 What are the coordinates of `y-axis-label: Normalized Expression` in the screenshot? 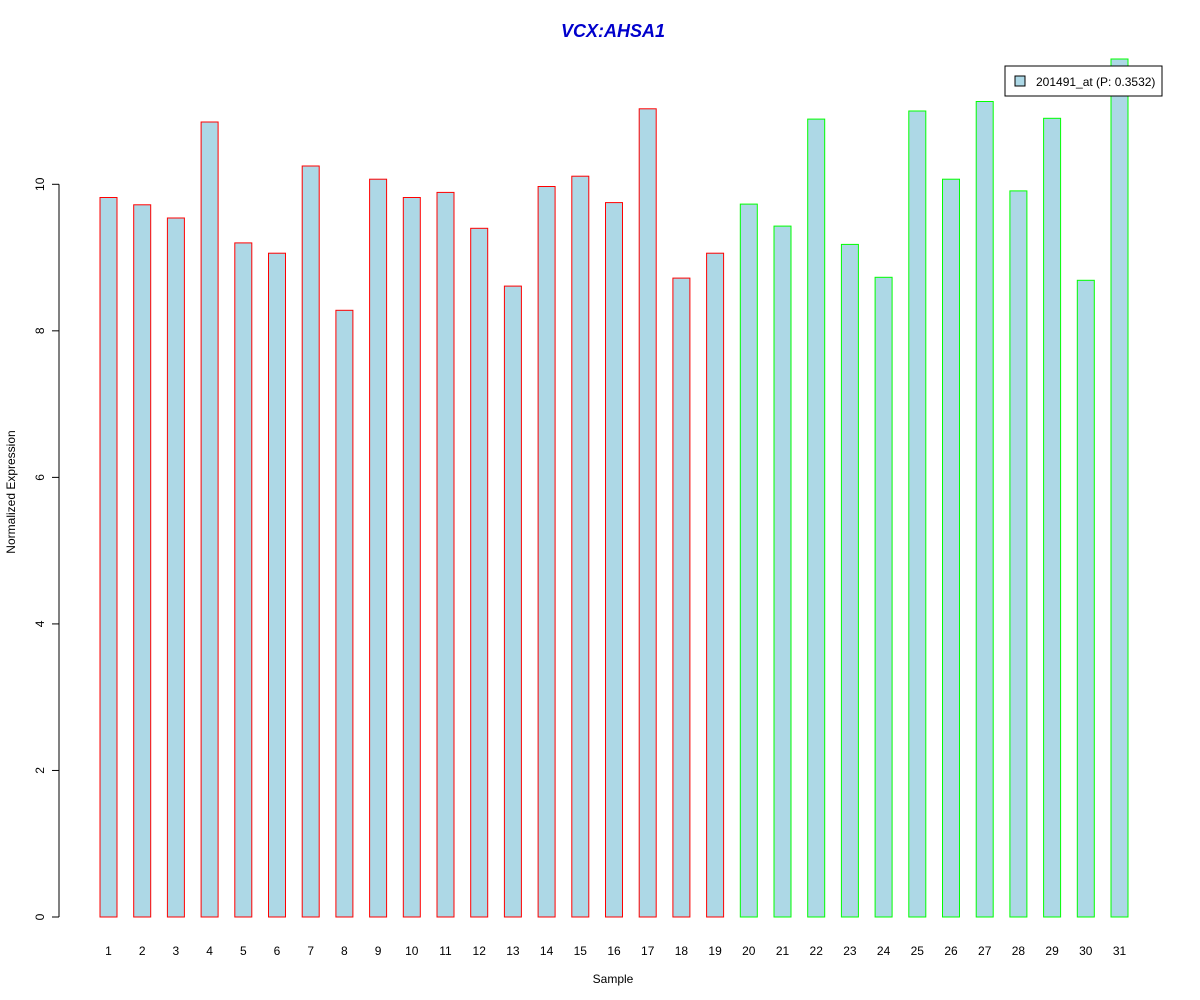 It's located at (11, 491).